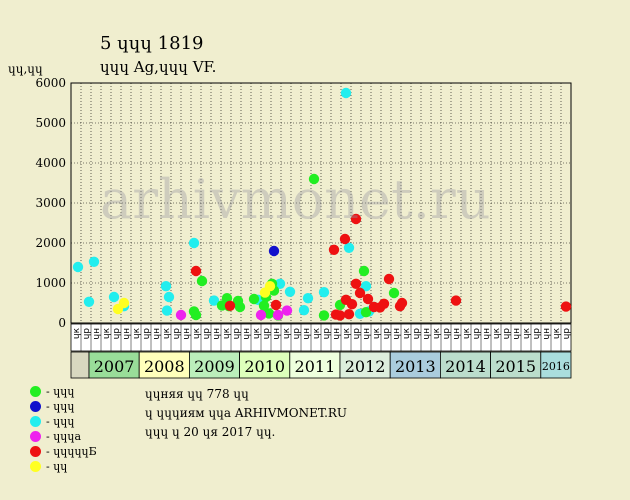 The height and width of the screenshot is (500, 630). Describe the element at coordinates (71, 451) in the screenshot. I see `legend-label: - ɥɥɥɥɥБ` at that location.